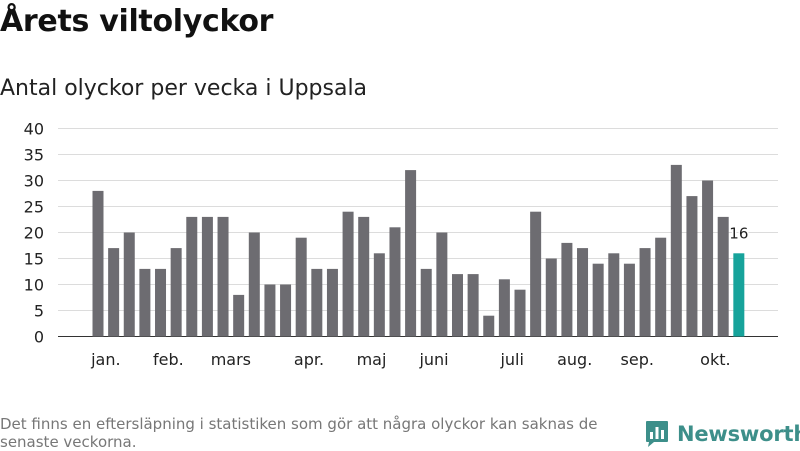  I want to click on chart-title: Årets viltolyckor, so click(137, 21).